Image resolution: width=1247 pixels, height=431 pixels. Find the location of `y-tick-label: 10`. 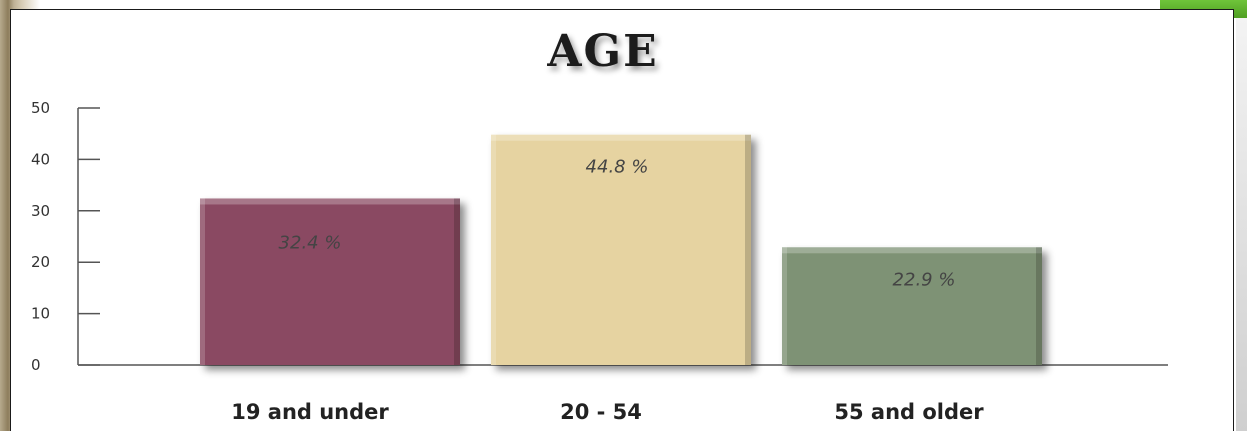

y-tick-label: 10 is located at coordinates (40, 314).